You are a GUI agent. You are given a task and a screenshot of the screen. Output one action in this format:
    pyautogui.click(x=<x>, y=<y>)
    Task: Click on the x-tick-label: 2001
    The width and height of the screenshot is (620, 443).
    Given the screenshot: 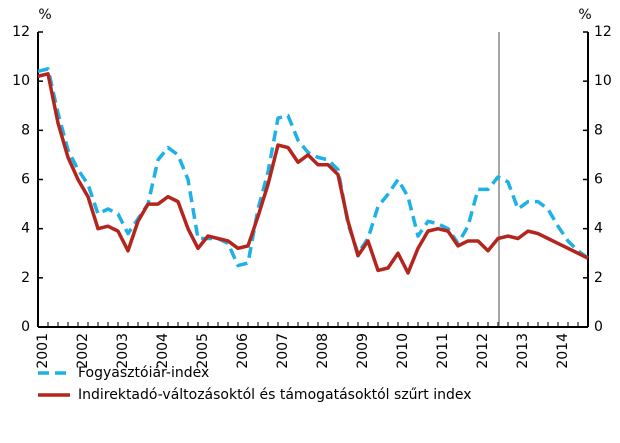 What is the action you would take?
    pyautogui.click(x=43, y=351)
    